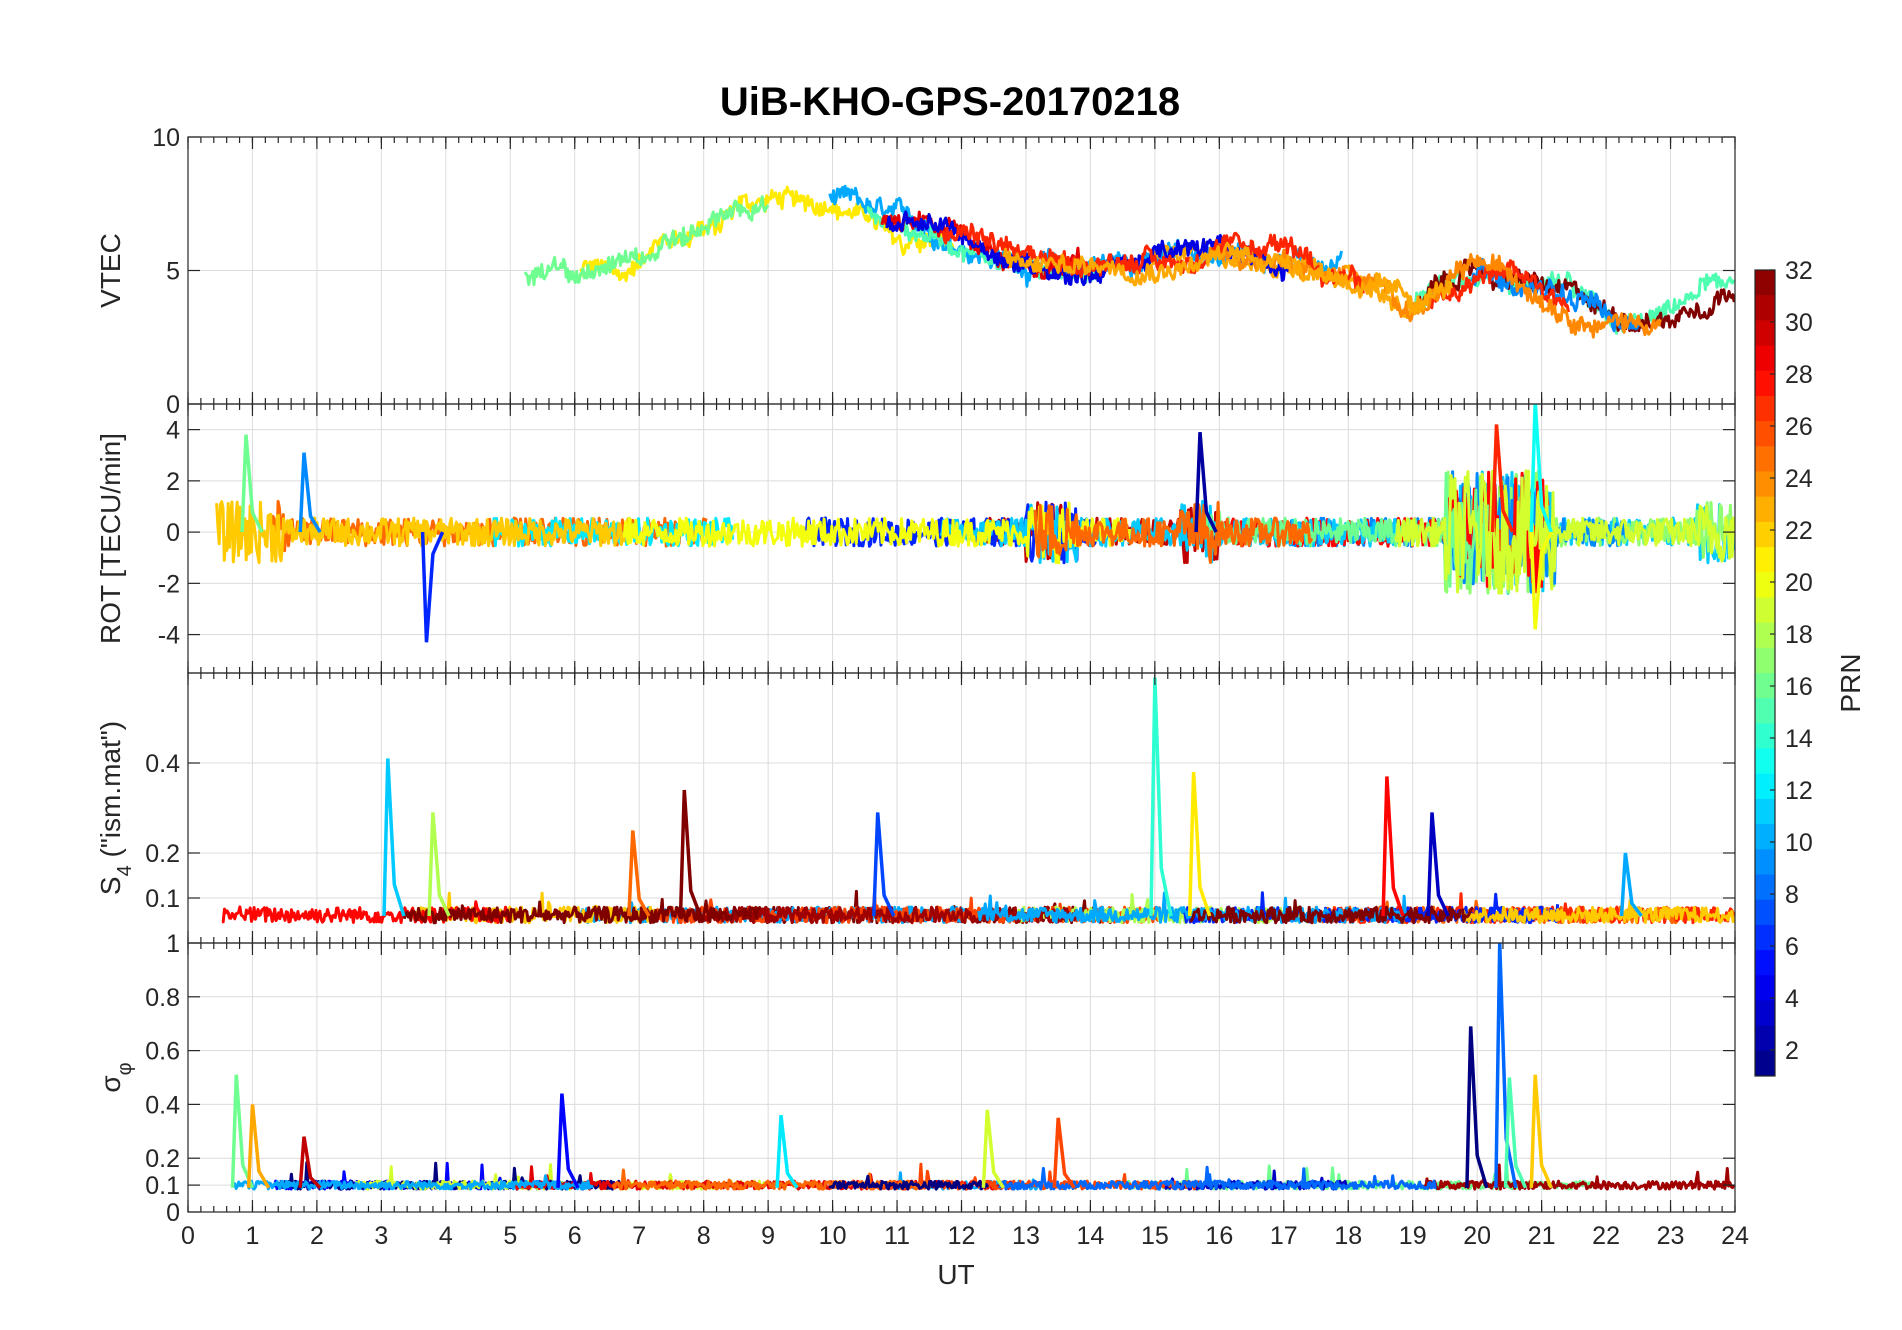  Describe the element at coordinates (173, 533) in the screenshot. I see `y-tick-label: 0` at that location.